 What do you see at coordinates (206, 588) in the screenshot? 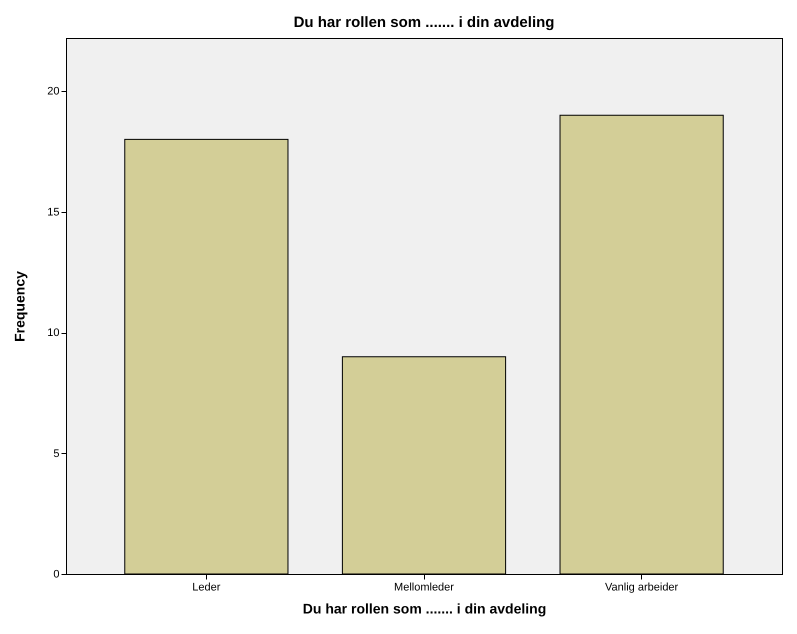
I see `x-tick-label: Leder` at bounding box center [206, 588].